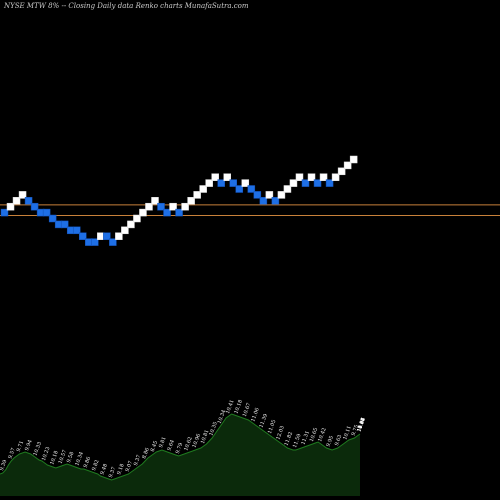 This screenshot has width=500, height=500. What do you see at coordinates (129, 466) in the screenshot?
I see `volume-label: 9.07` at bounding box center [129, 466].